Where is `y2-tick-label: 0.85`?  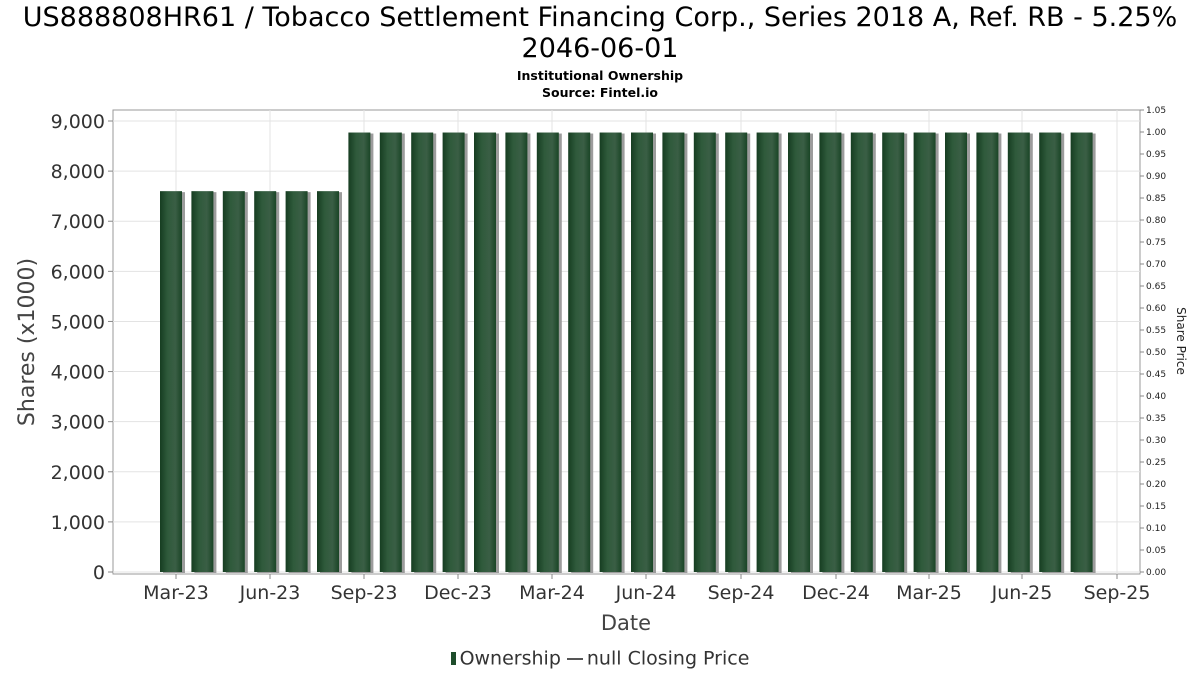 y2-tick-label: 0.85 is located at coordinates (1156, 199).